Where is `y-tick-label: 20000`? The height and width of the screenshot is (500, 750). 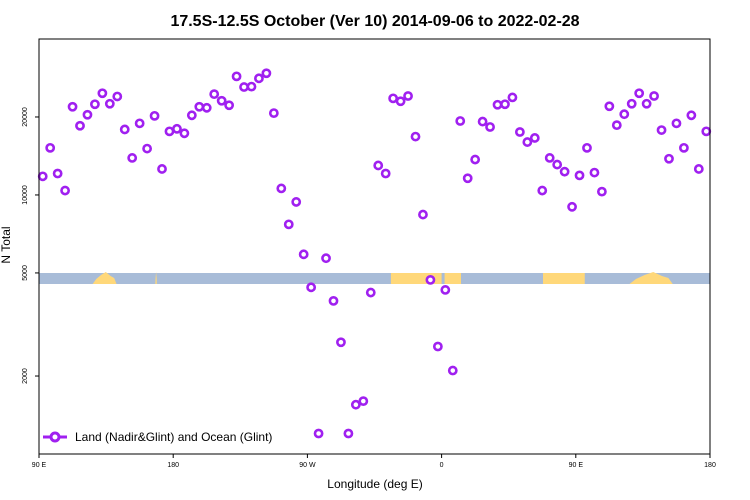
y-tick-label: 20000 is located at coordinates (25, 117).